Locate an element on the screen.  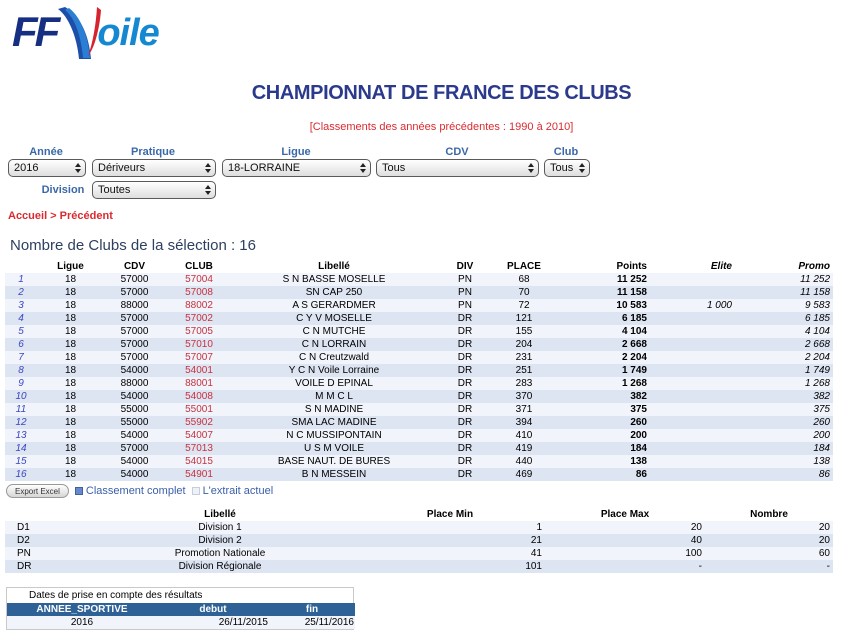
date-fin: 25/11/2016 is located at coordinates (312, 622).